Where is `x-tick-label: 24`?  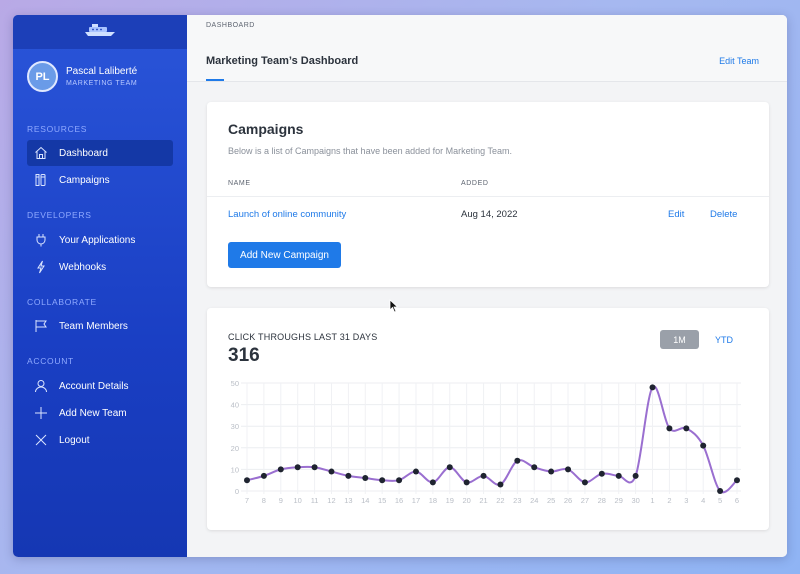 x-tick-label: 24 is located at coordinates (534, 500).